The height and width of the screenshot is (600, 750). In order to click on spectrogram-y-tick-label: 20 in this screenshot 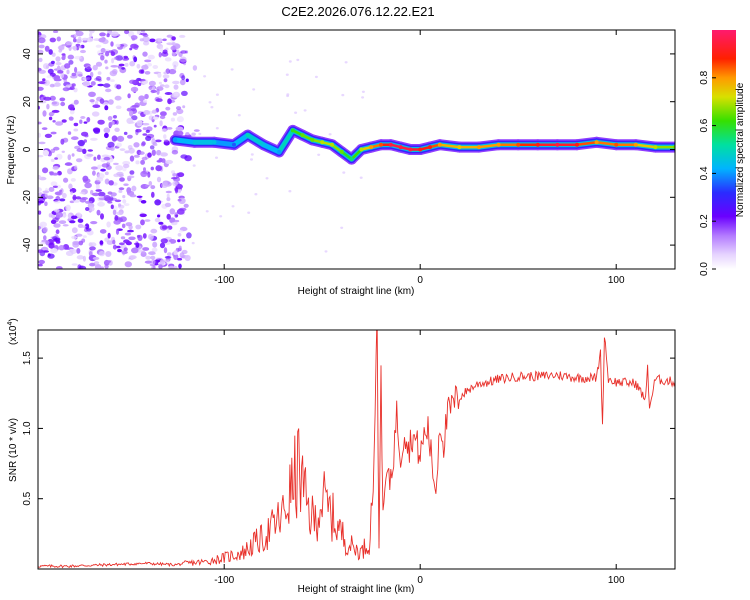, I will do `click(27, 102)`.